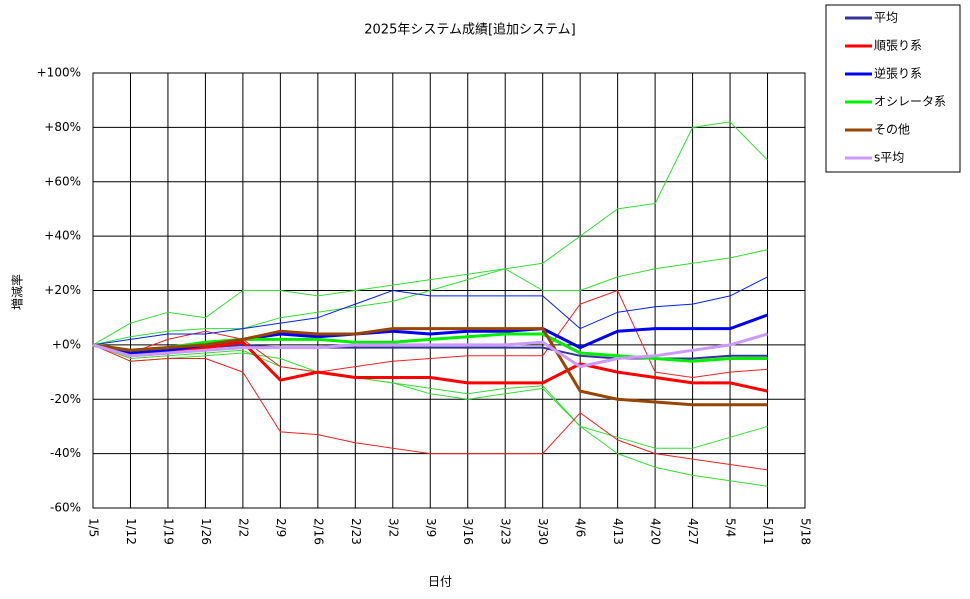 The image size is (970, 599). Describe the element at coordinates (892, 130) in the screenshot. I see `legend-label: その他` at that location.